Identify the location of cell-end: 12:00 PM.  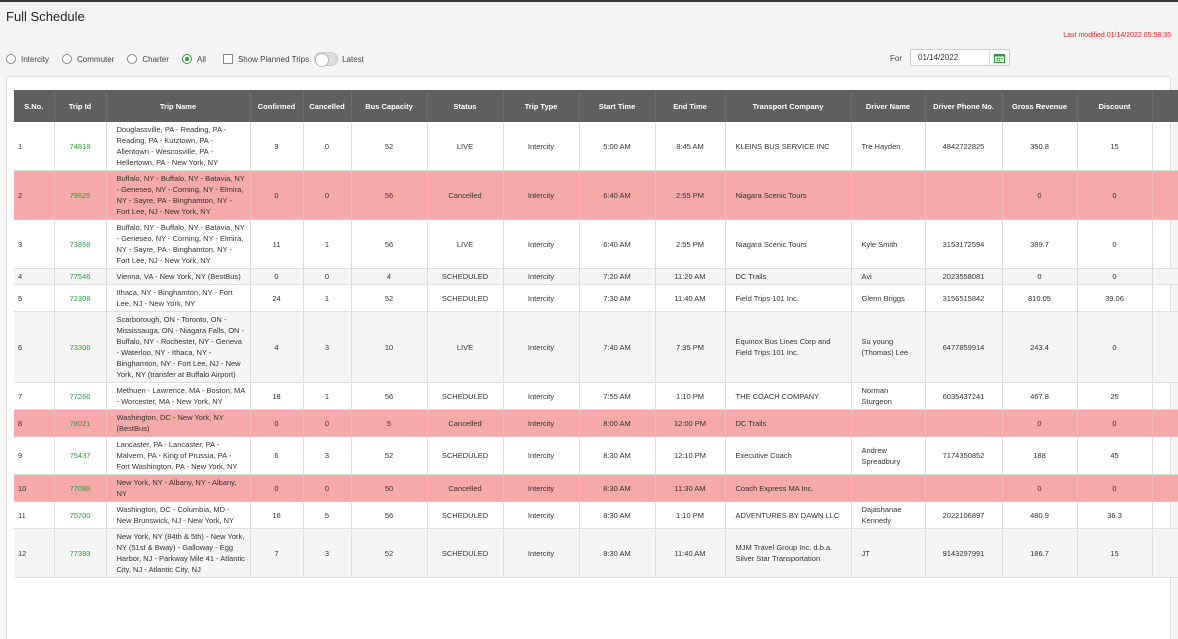
(690, 423).